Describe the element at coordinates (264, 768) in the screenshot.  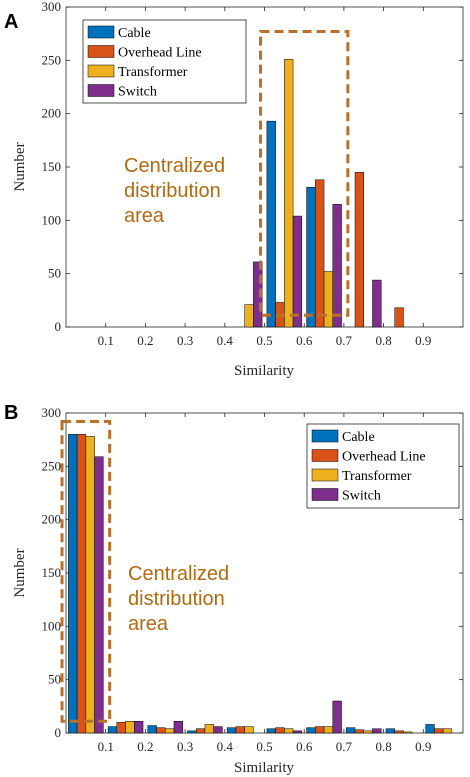
I see `x-axis-label: Similarity` at that location.